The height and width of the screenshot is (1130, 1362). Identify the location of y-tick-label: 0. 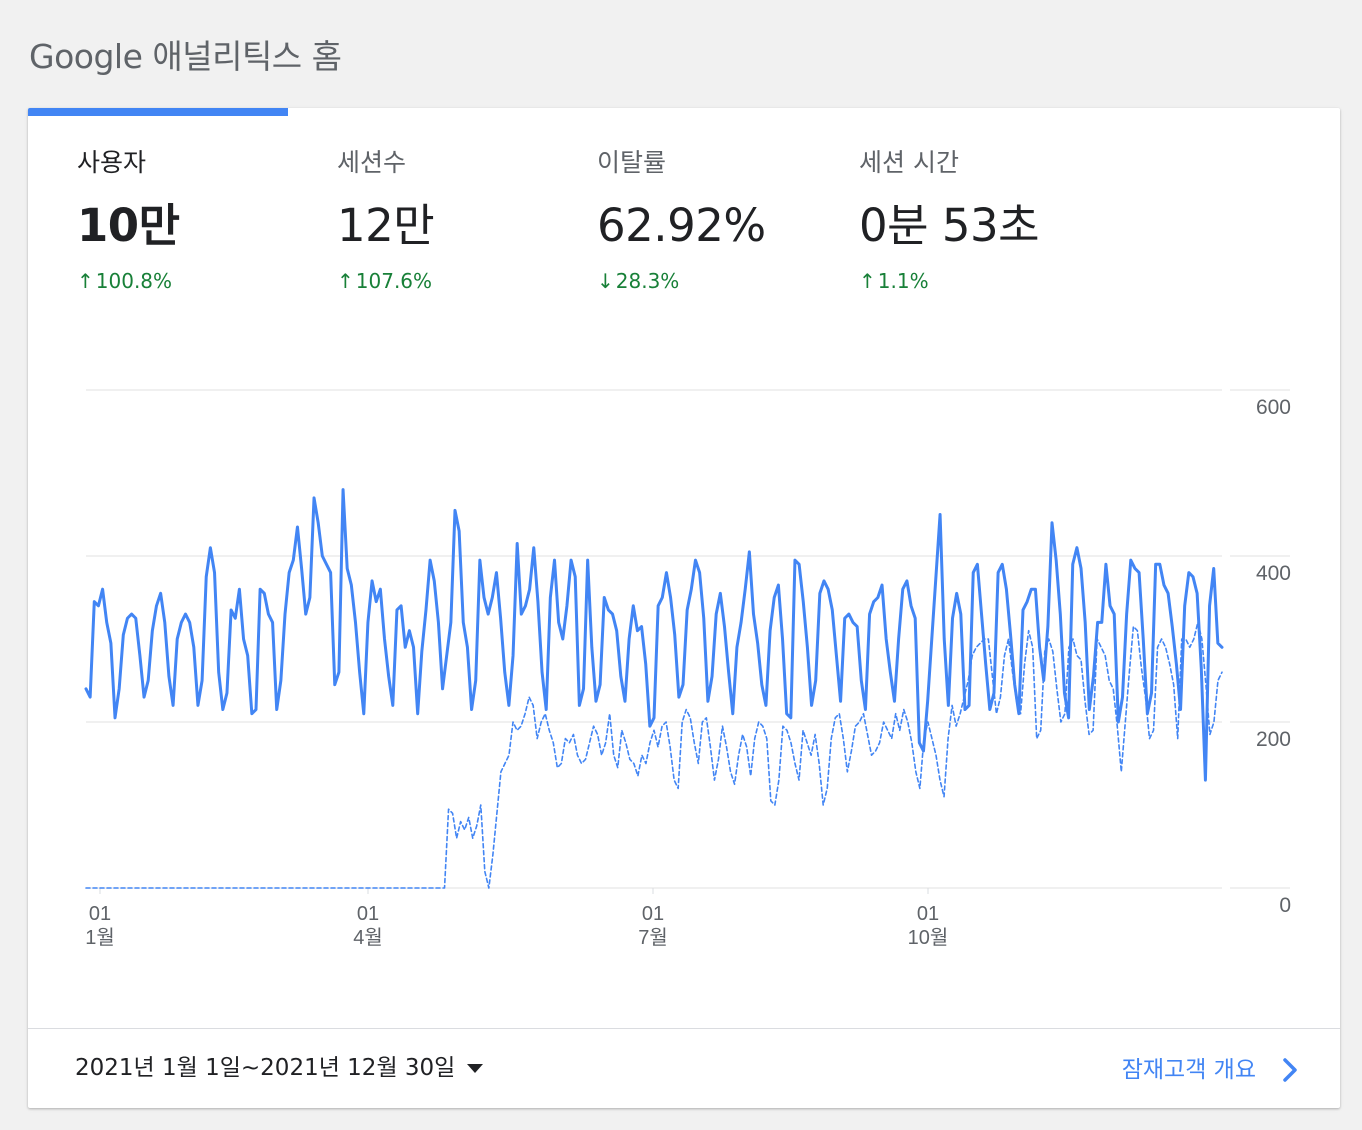
(1285, 905).